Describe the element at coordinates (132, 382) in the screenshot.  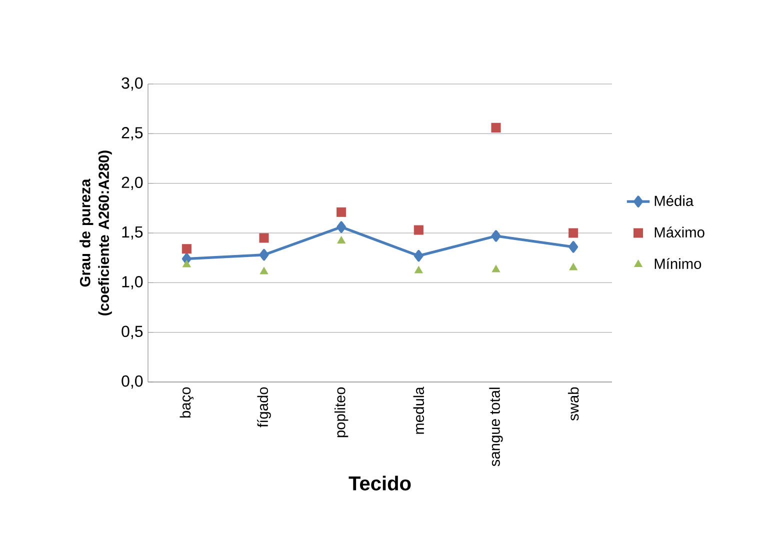
I see `y-tick-label: 0,0` at that location.